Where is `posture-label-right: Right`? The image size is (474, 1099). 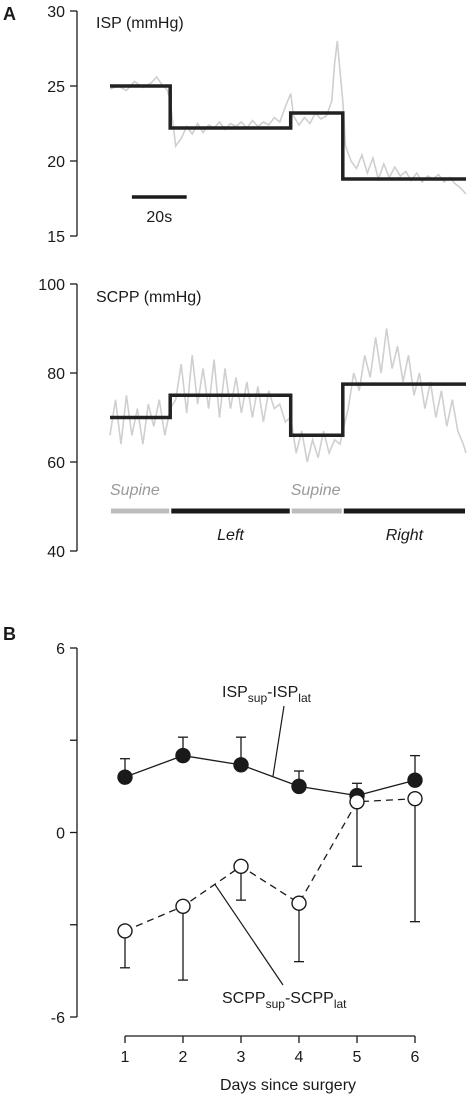 posture-label-right: Right is located at coordinates (405, 535).